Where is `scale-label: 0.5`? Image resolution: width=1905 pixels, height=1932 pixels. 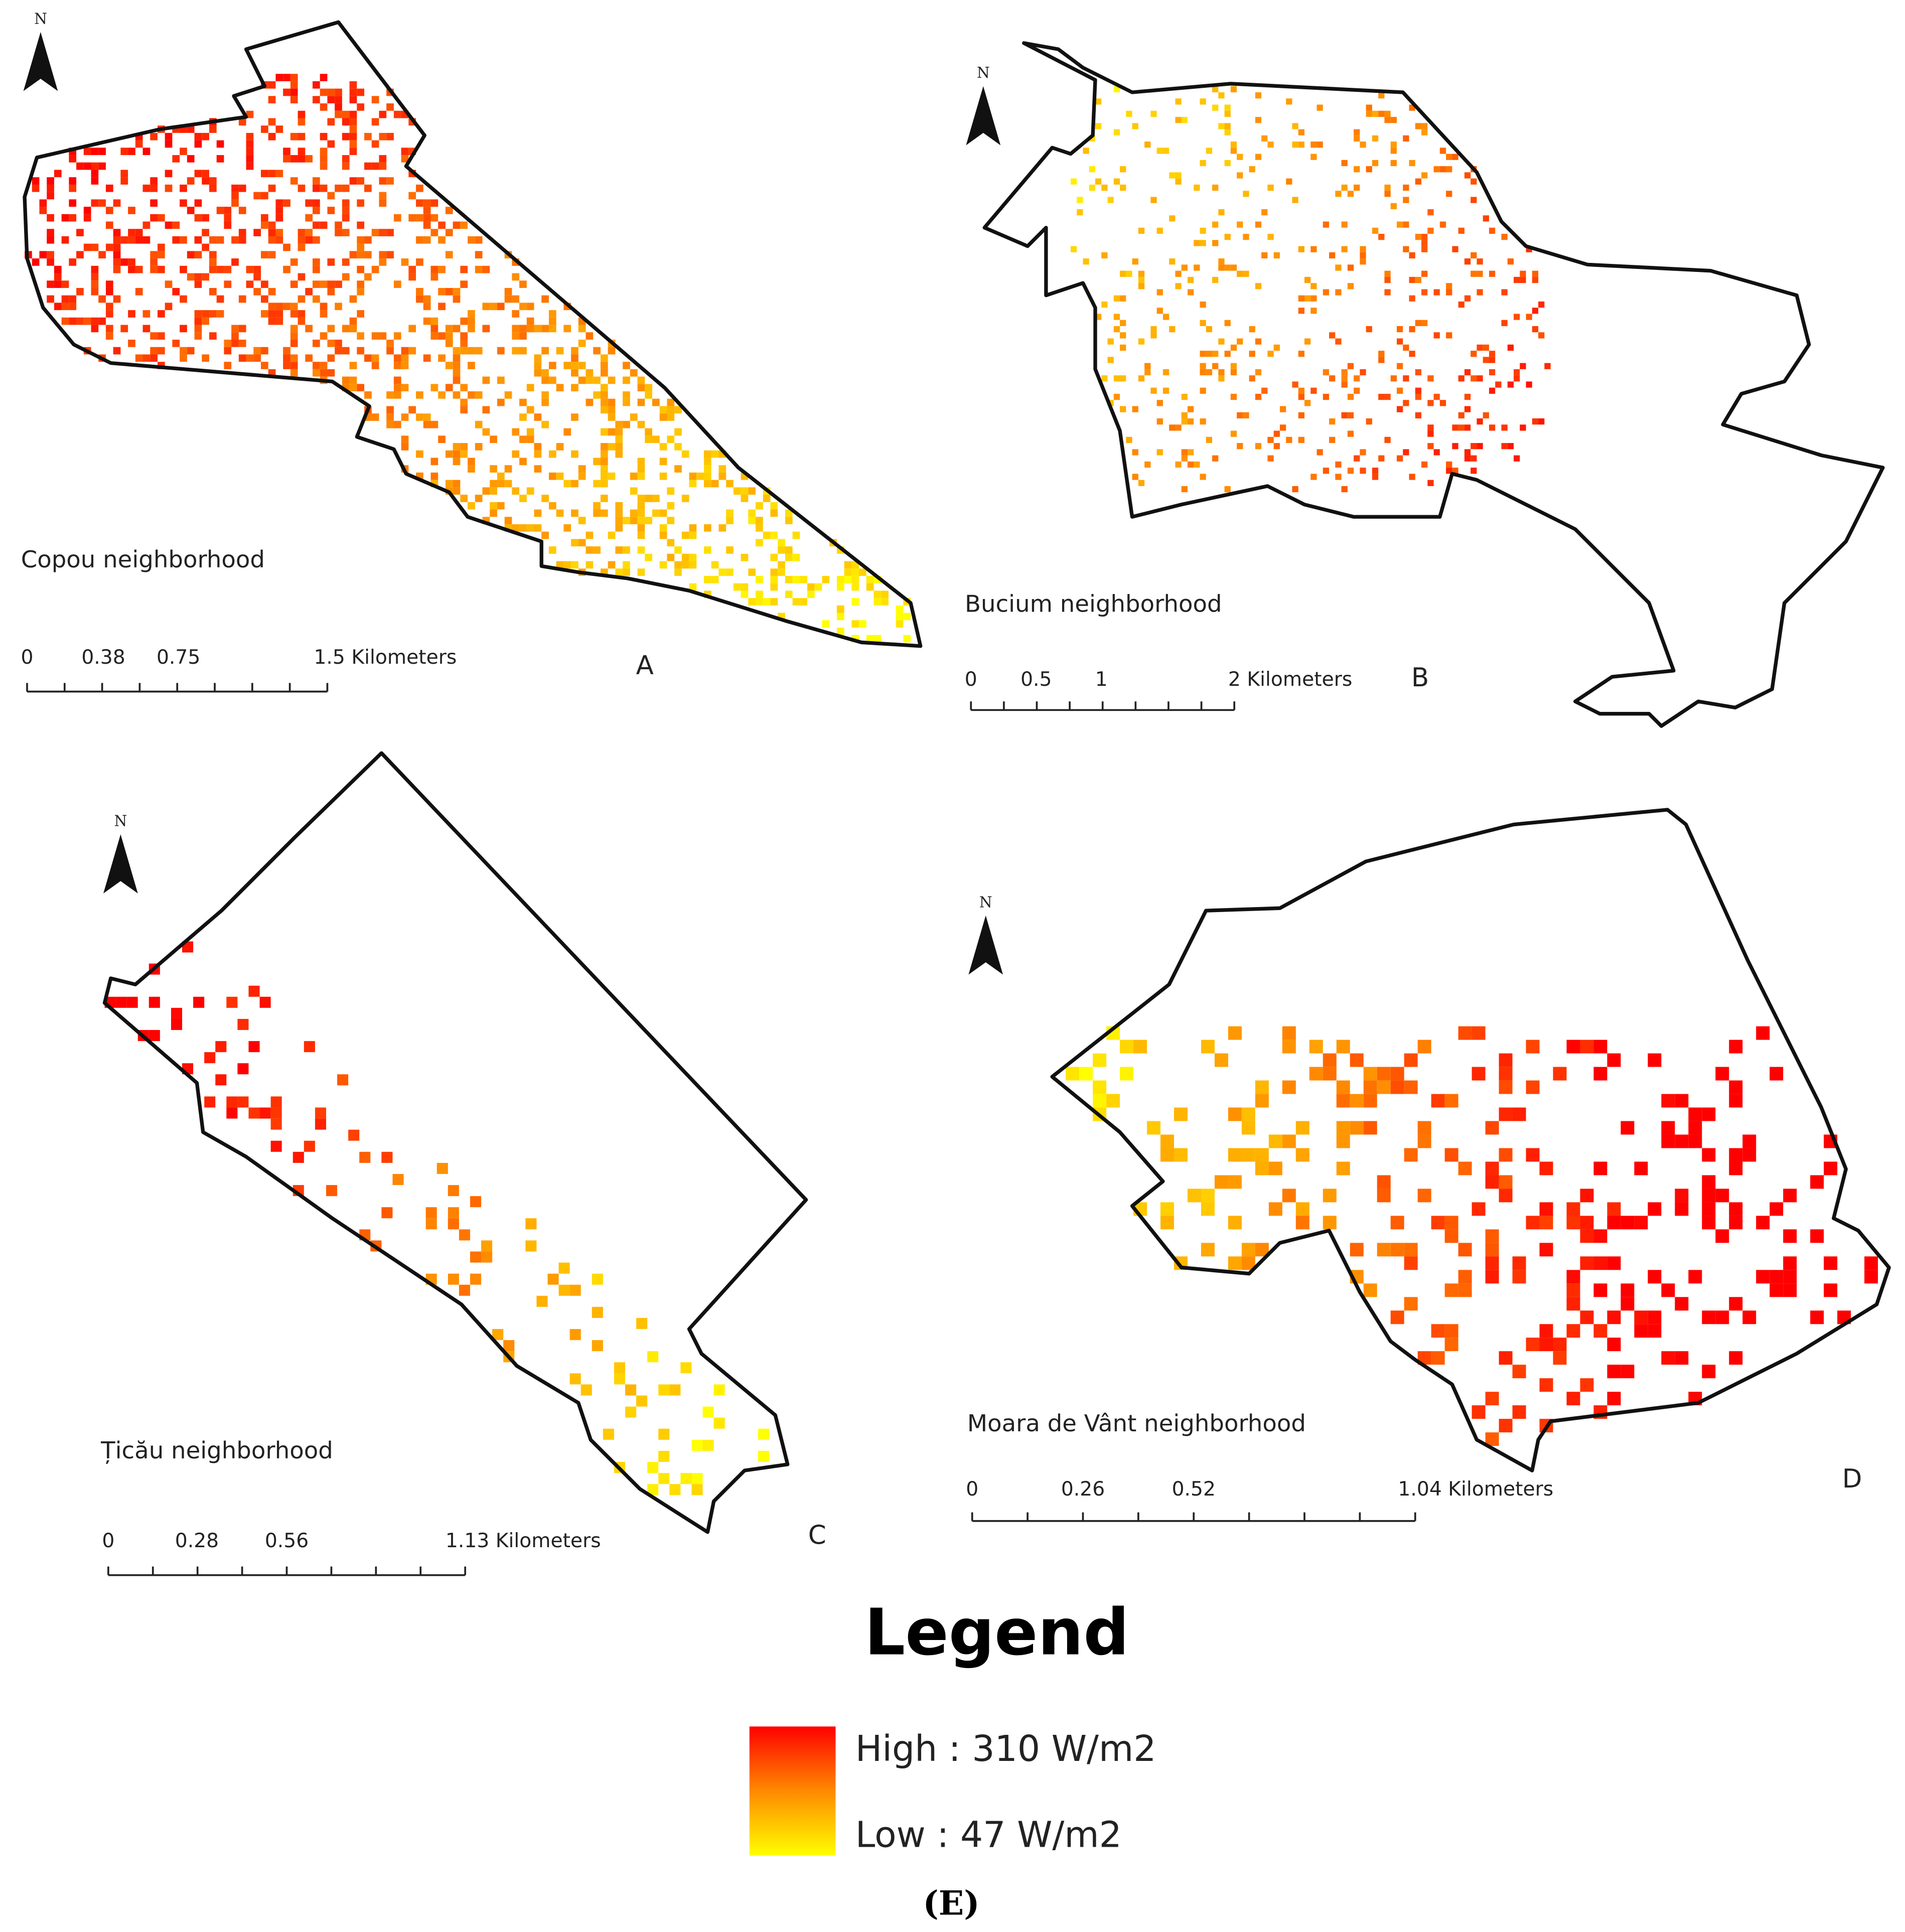 scale-label: 0.5 is located at coordinates (1036, 679).